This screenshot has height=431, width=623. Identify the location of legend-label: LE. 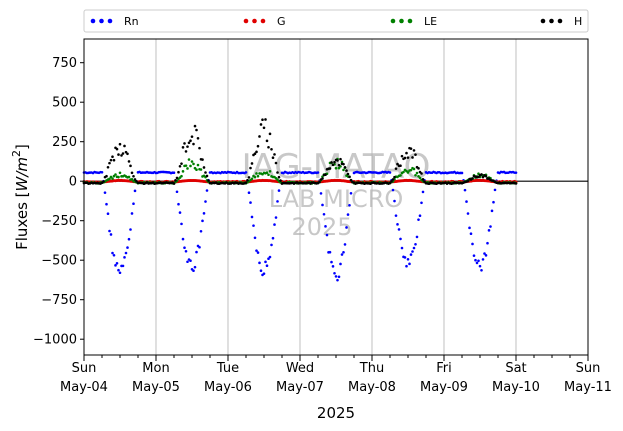
(430, 21).